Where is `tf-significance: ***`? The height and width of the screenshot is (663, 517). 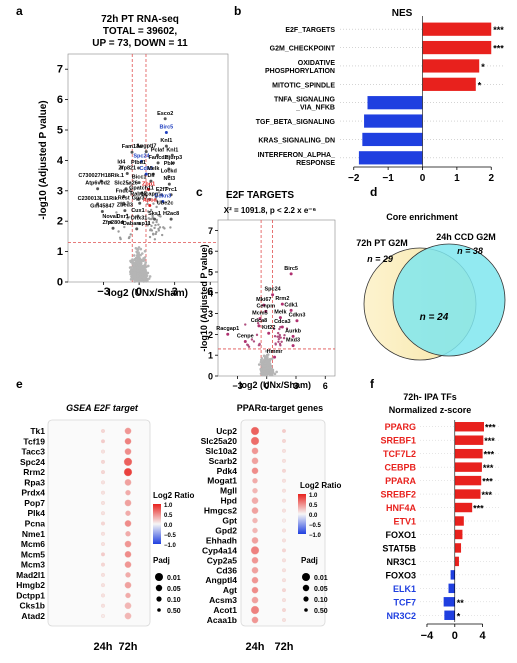 tf-significance: *** is located at coordinates (489, 455).